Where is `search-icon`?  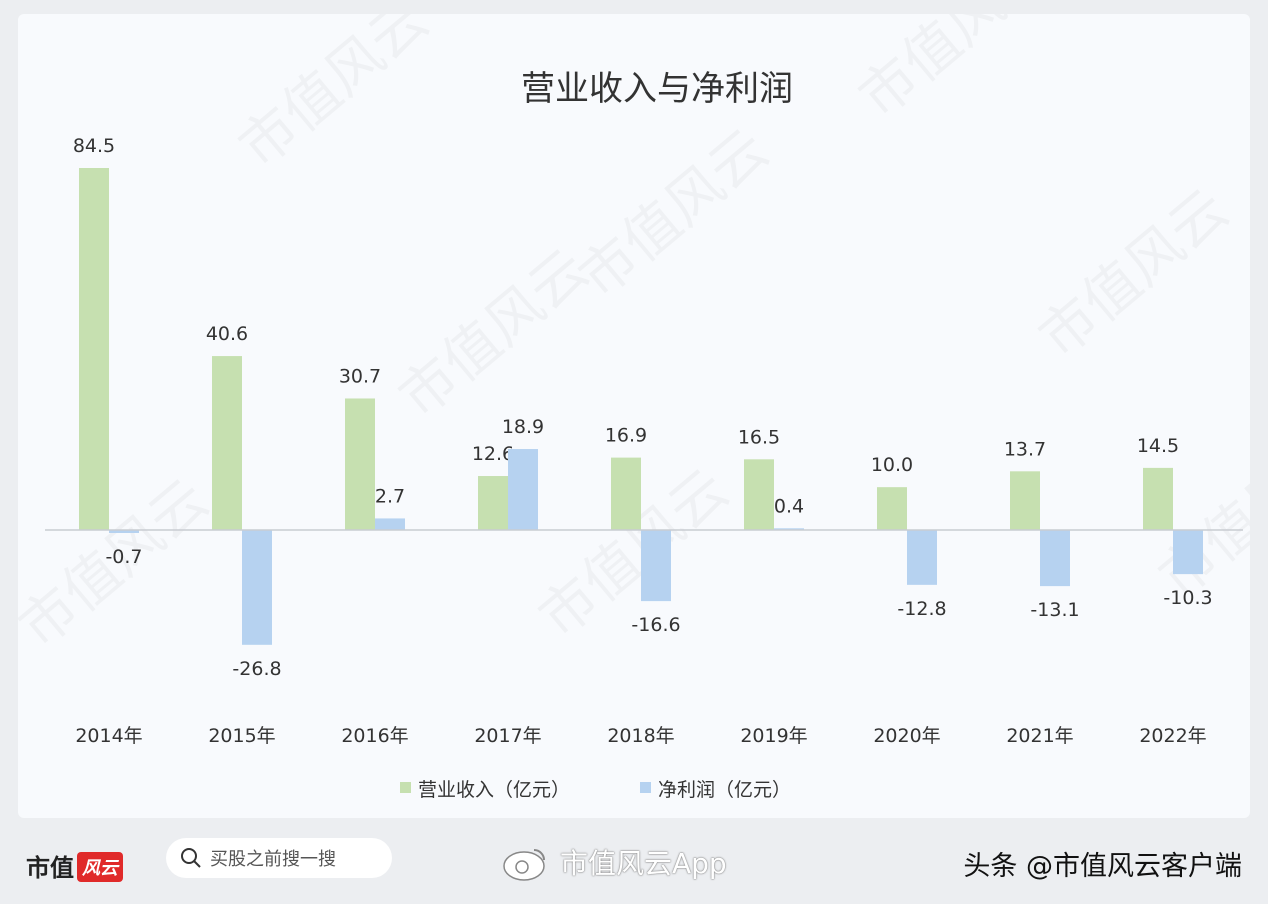 search-icon is located at coordinates (191, 858).